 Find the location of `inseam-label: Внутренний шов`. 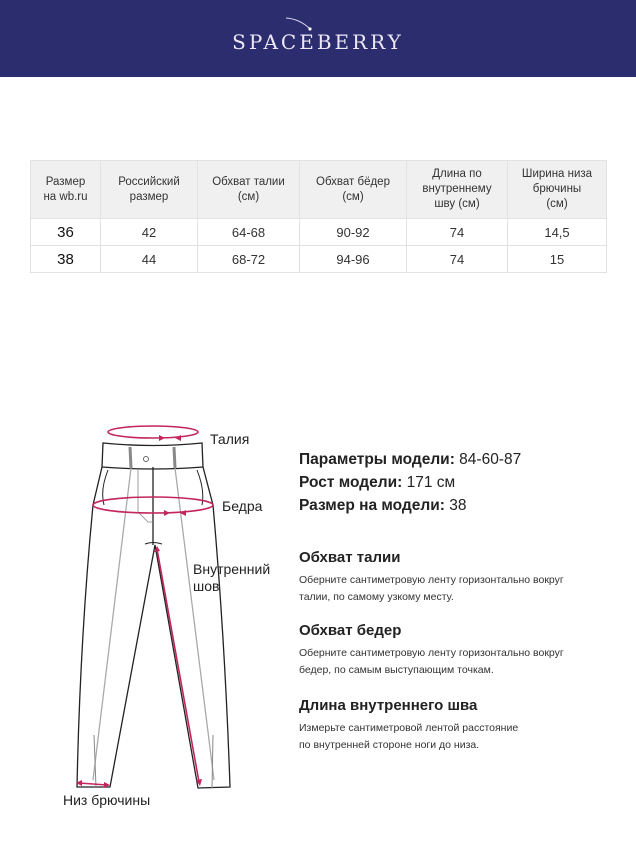

inseam-label: Внутренний шов is located at coordinates (231, 578).